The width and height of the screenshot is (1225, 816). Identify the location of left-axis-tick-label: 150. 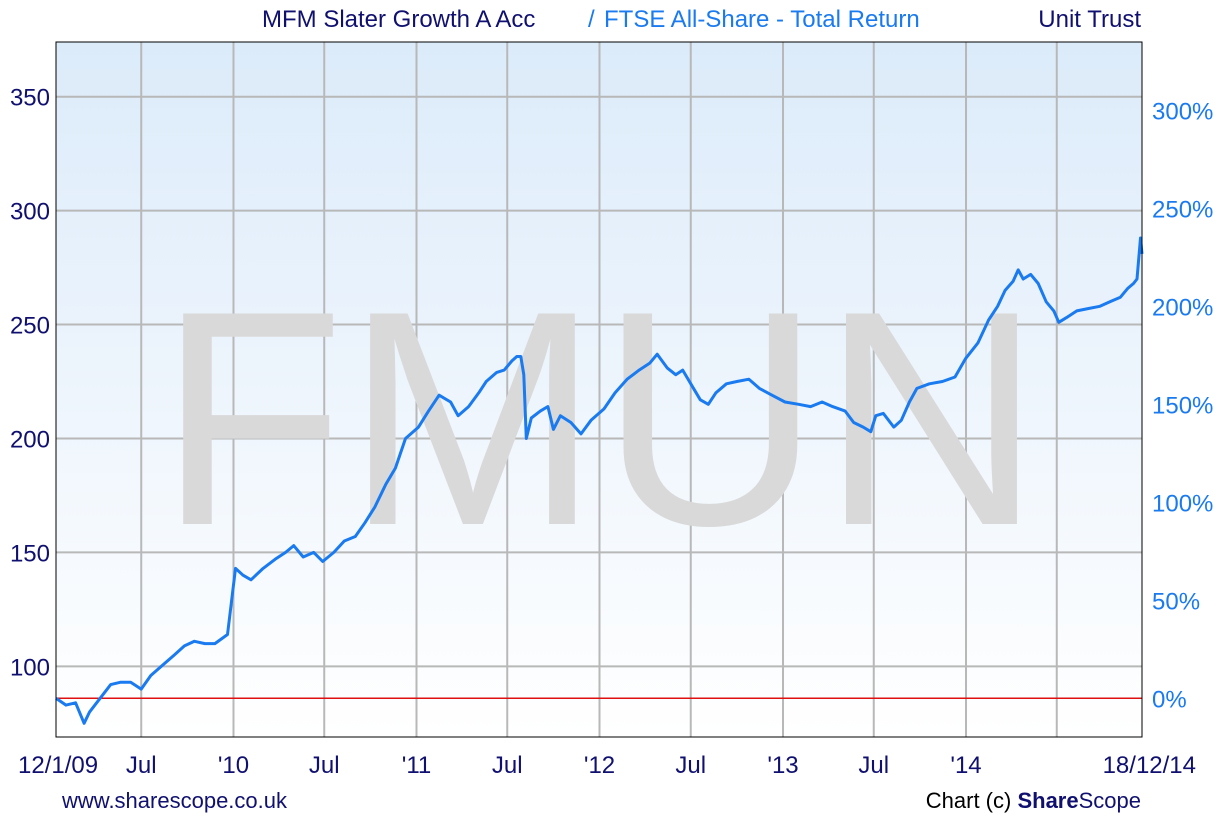
(30, 553).